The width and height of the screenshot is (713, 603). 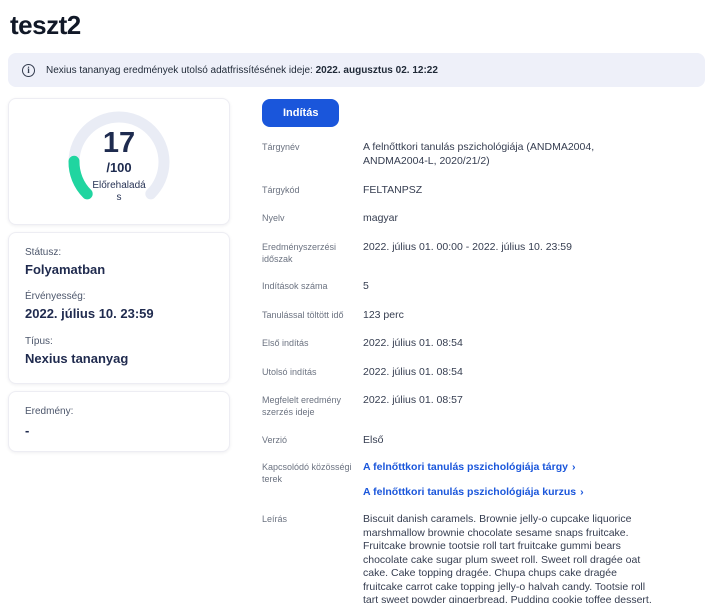 What do you see at coordinates (49, 411) in the screenshot?
I see `result-label: Eredmény:` at bounding box center [49, 411].